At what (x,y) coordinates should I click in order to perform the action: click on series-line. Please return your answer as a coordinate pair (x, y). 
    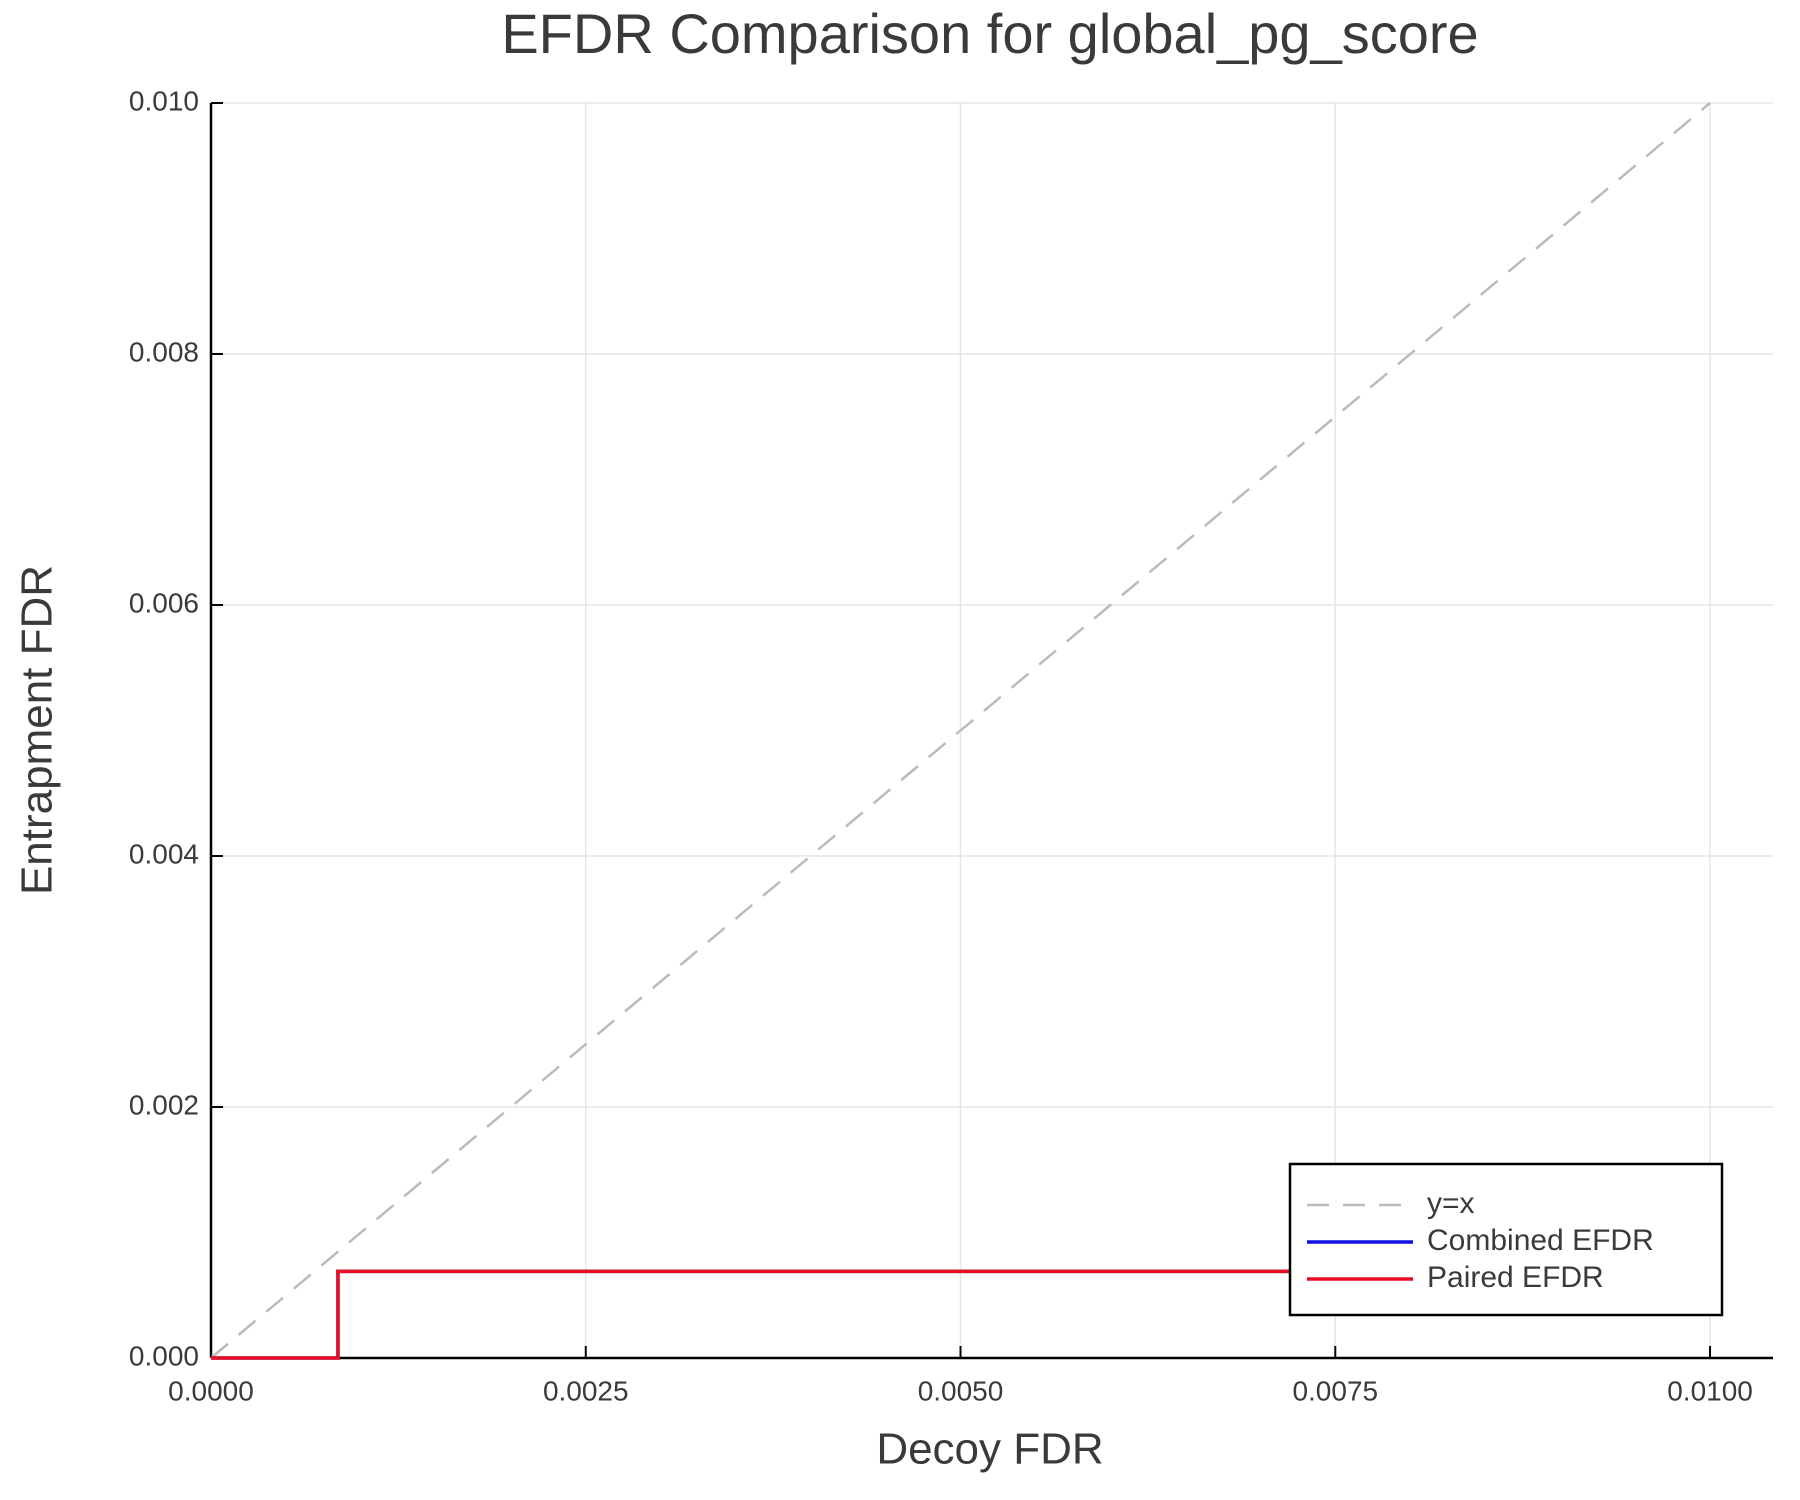
    Looking at the image, I should click on (961, 1314).